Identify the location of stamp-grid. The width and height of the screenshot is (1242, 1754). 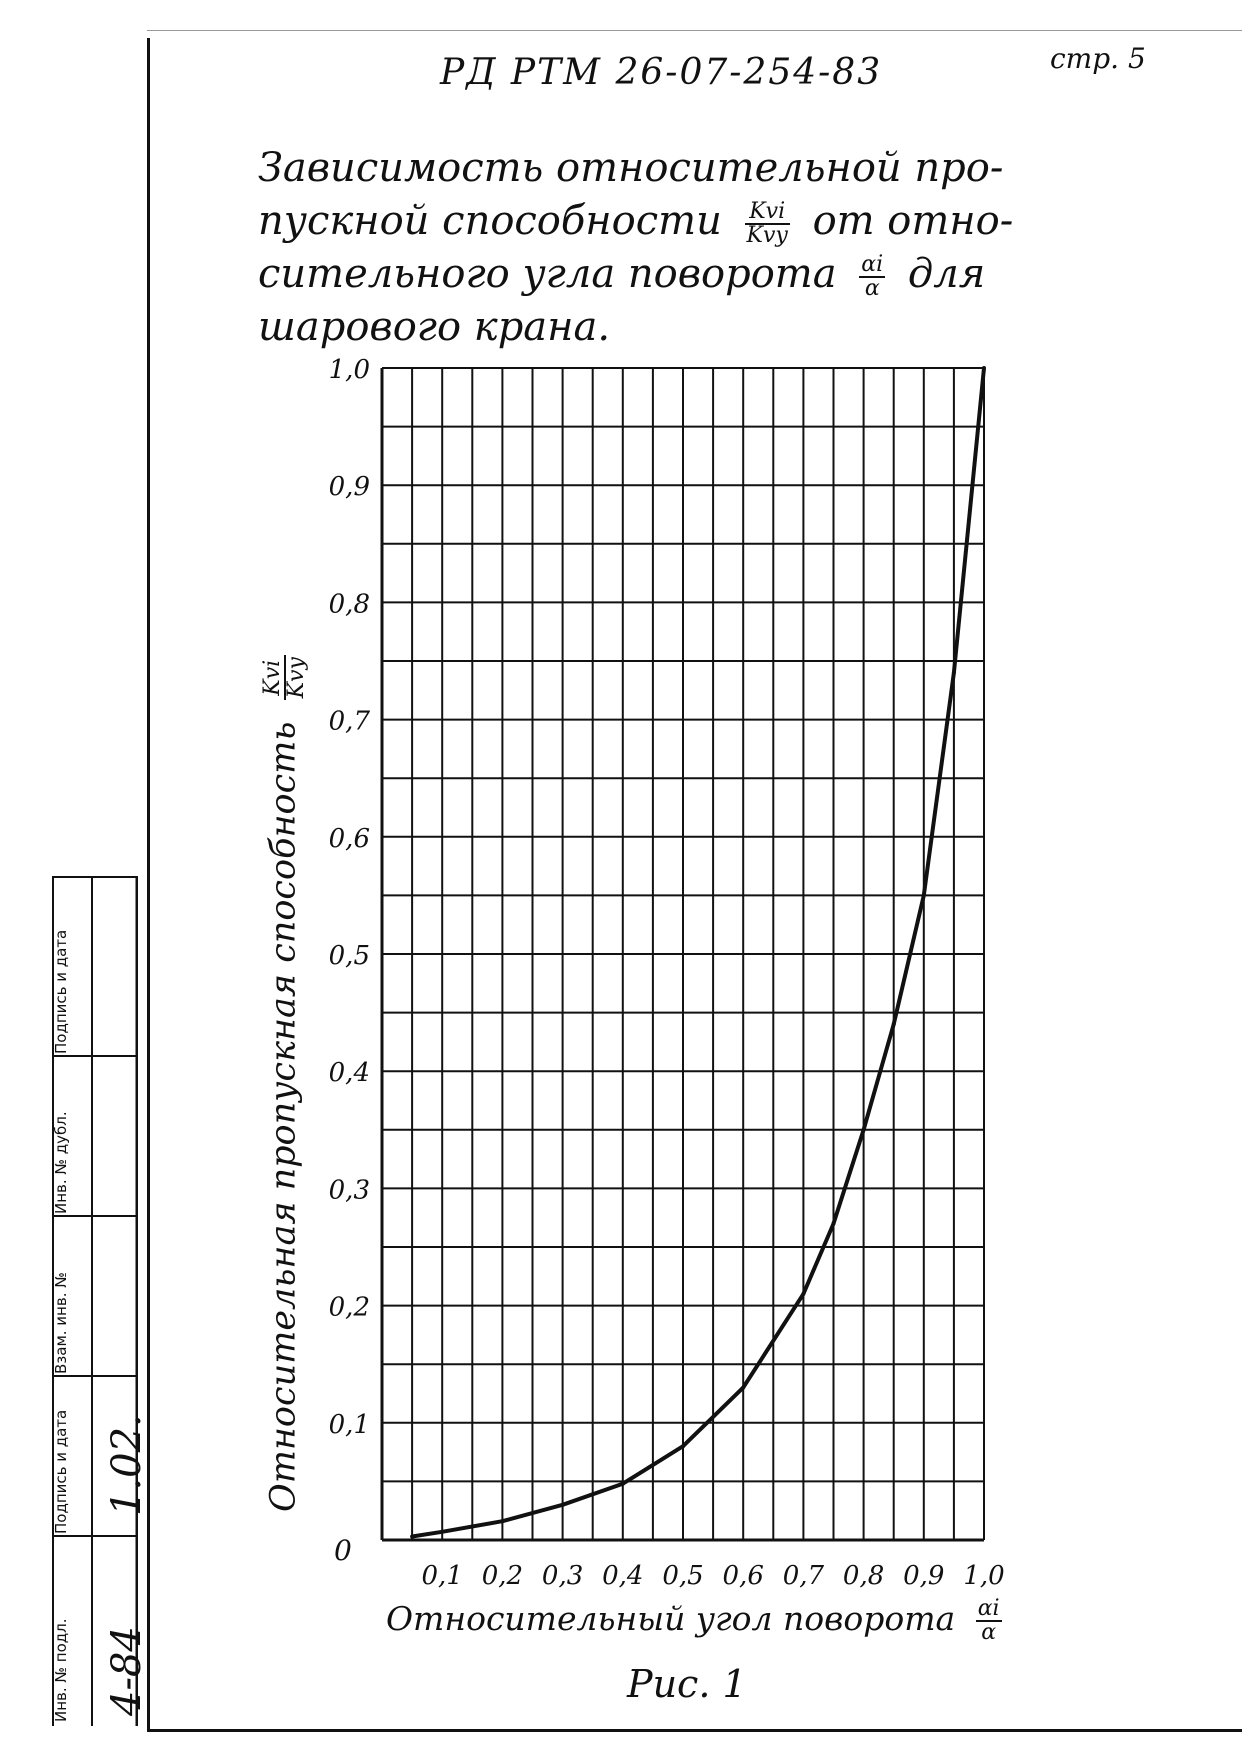
(95, 1301).